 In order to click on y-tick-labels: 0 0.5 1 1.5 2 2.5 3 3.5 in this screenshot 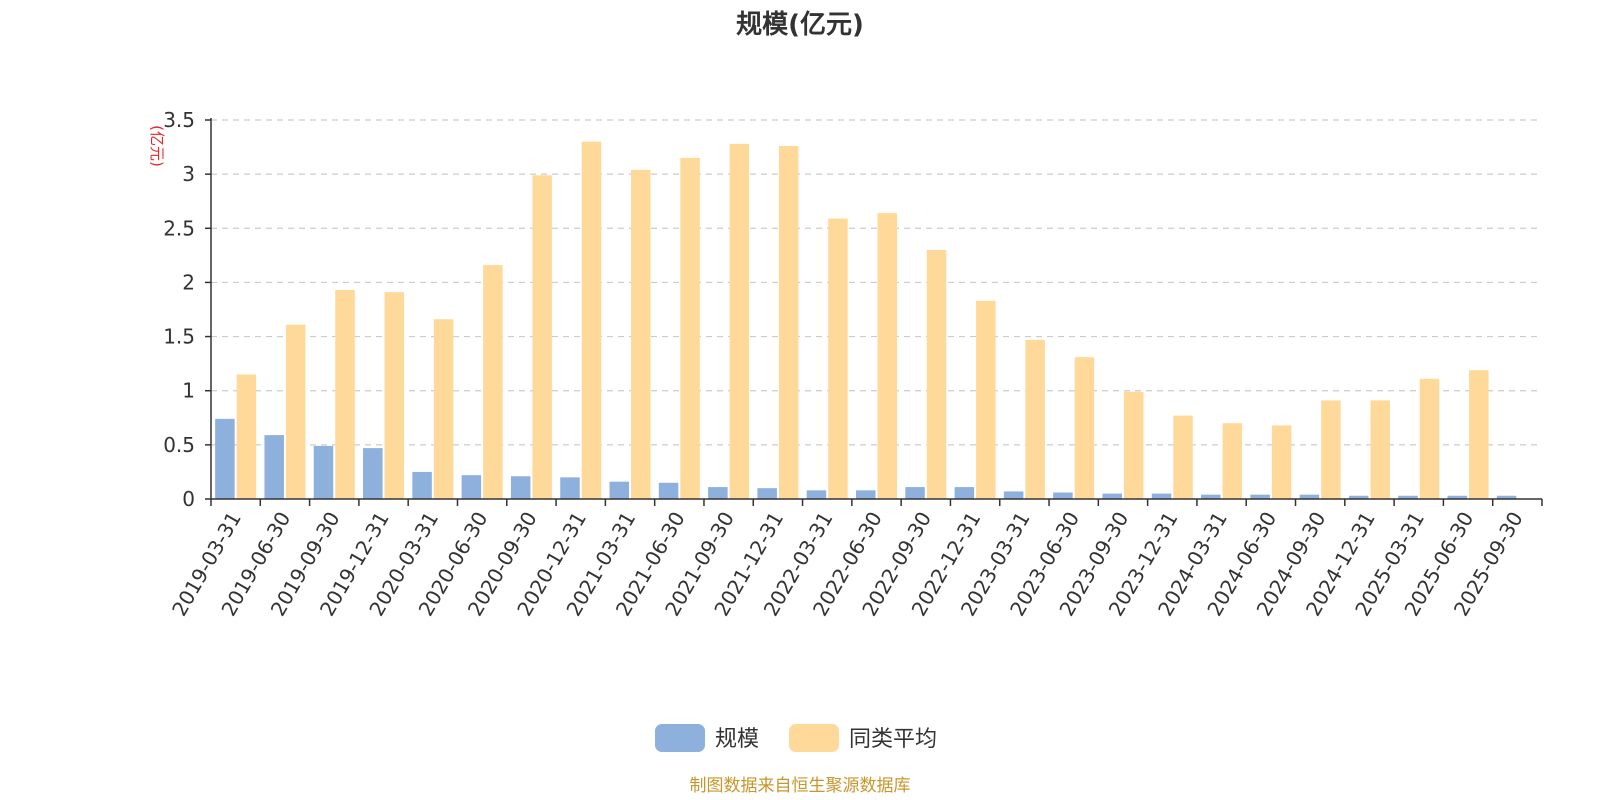, I will do `click(179, 309)`.